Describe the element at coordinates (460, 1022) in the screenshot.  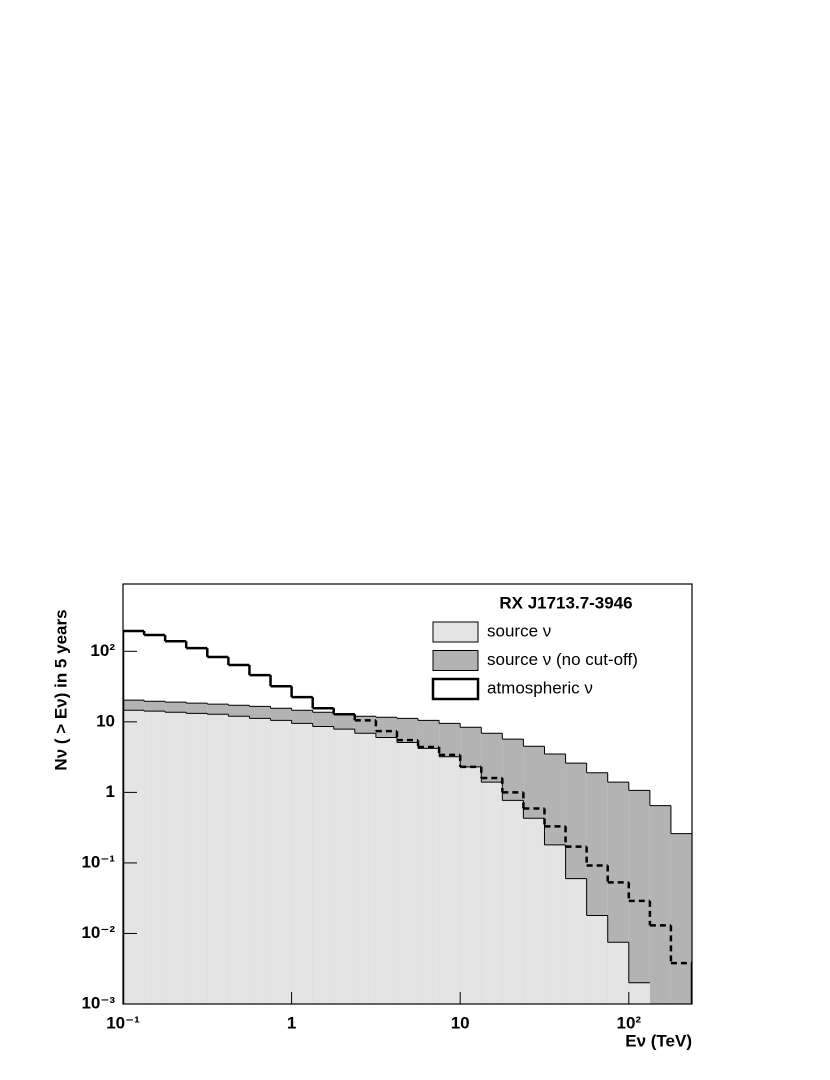
I see `x-tick-label: 10` at that location.